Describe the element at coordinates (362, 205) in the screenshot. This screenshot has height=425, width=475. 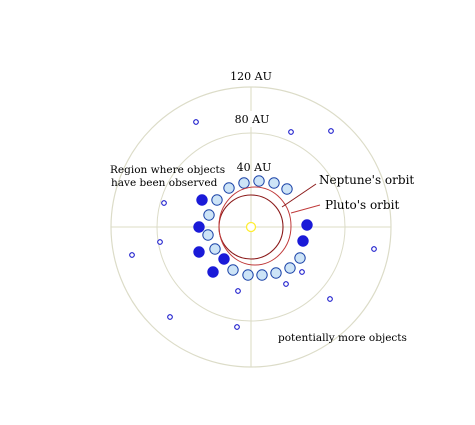
I see `pluto-orbit-label: Pluto's orbit` at that location.